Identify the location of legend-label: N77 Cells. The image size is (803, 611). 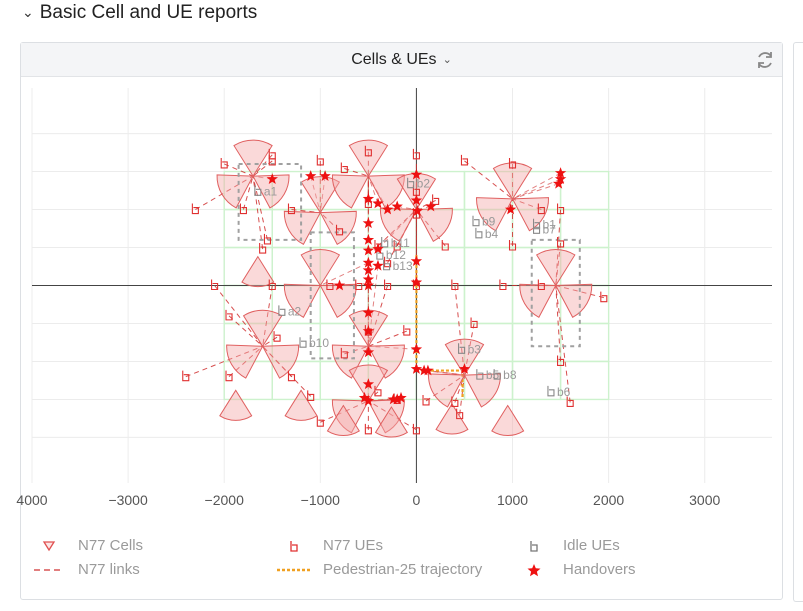
(111, 545).